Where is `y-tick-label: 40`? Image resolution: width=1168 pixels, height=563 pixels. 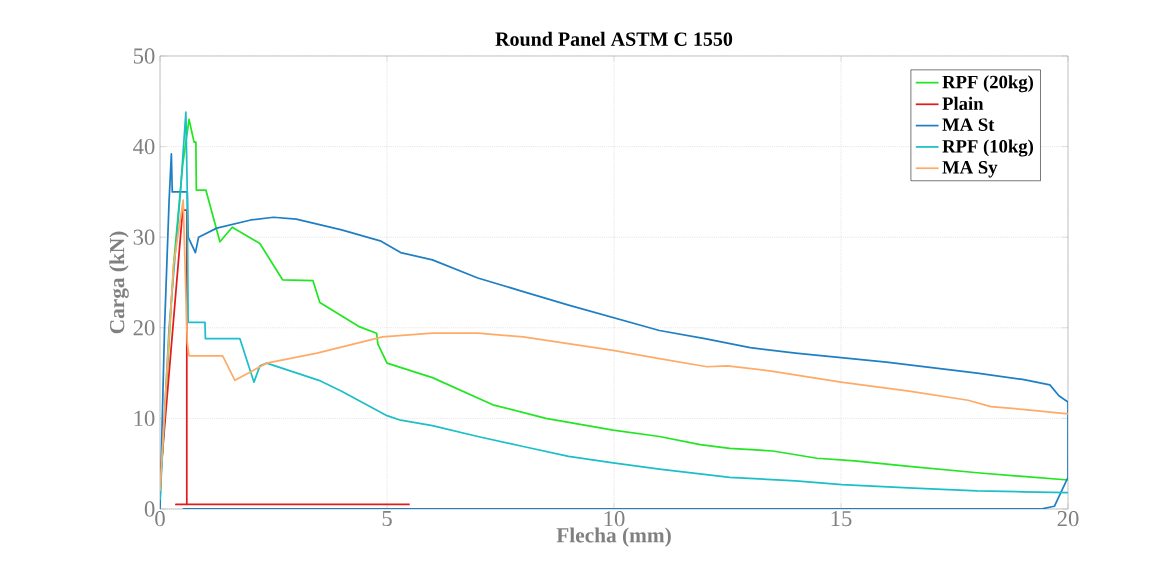
y-tick-label: 40 is located at coordinates (144, 146).